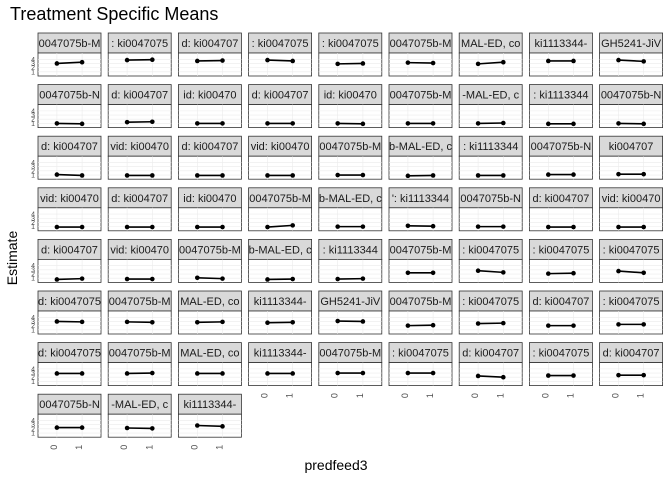 This screenshot has height=480, width=672. I want to click on facet-strip-label: d: ki0047075, so click(69, 354).